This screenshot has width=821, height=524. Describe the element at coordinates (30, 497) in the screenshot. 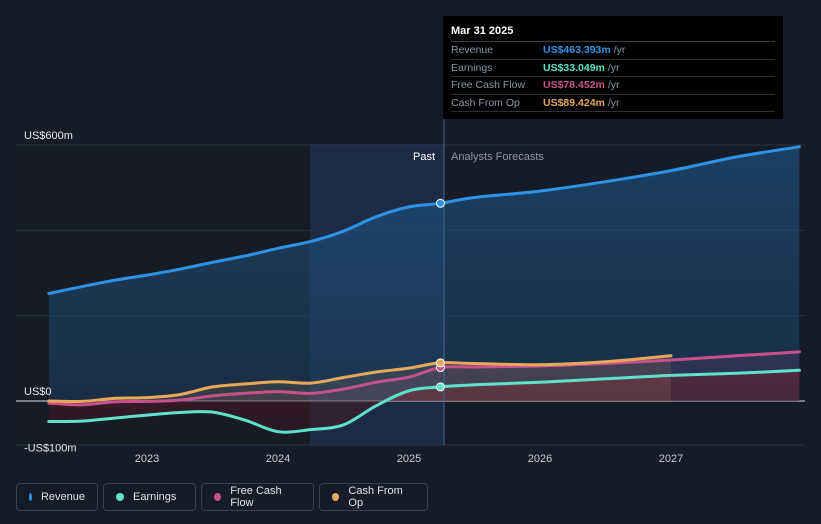

I see `revenue-dot-icon` at that location.